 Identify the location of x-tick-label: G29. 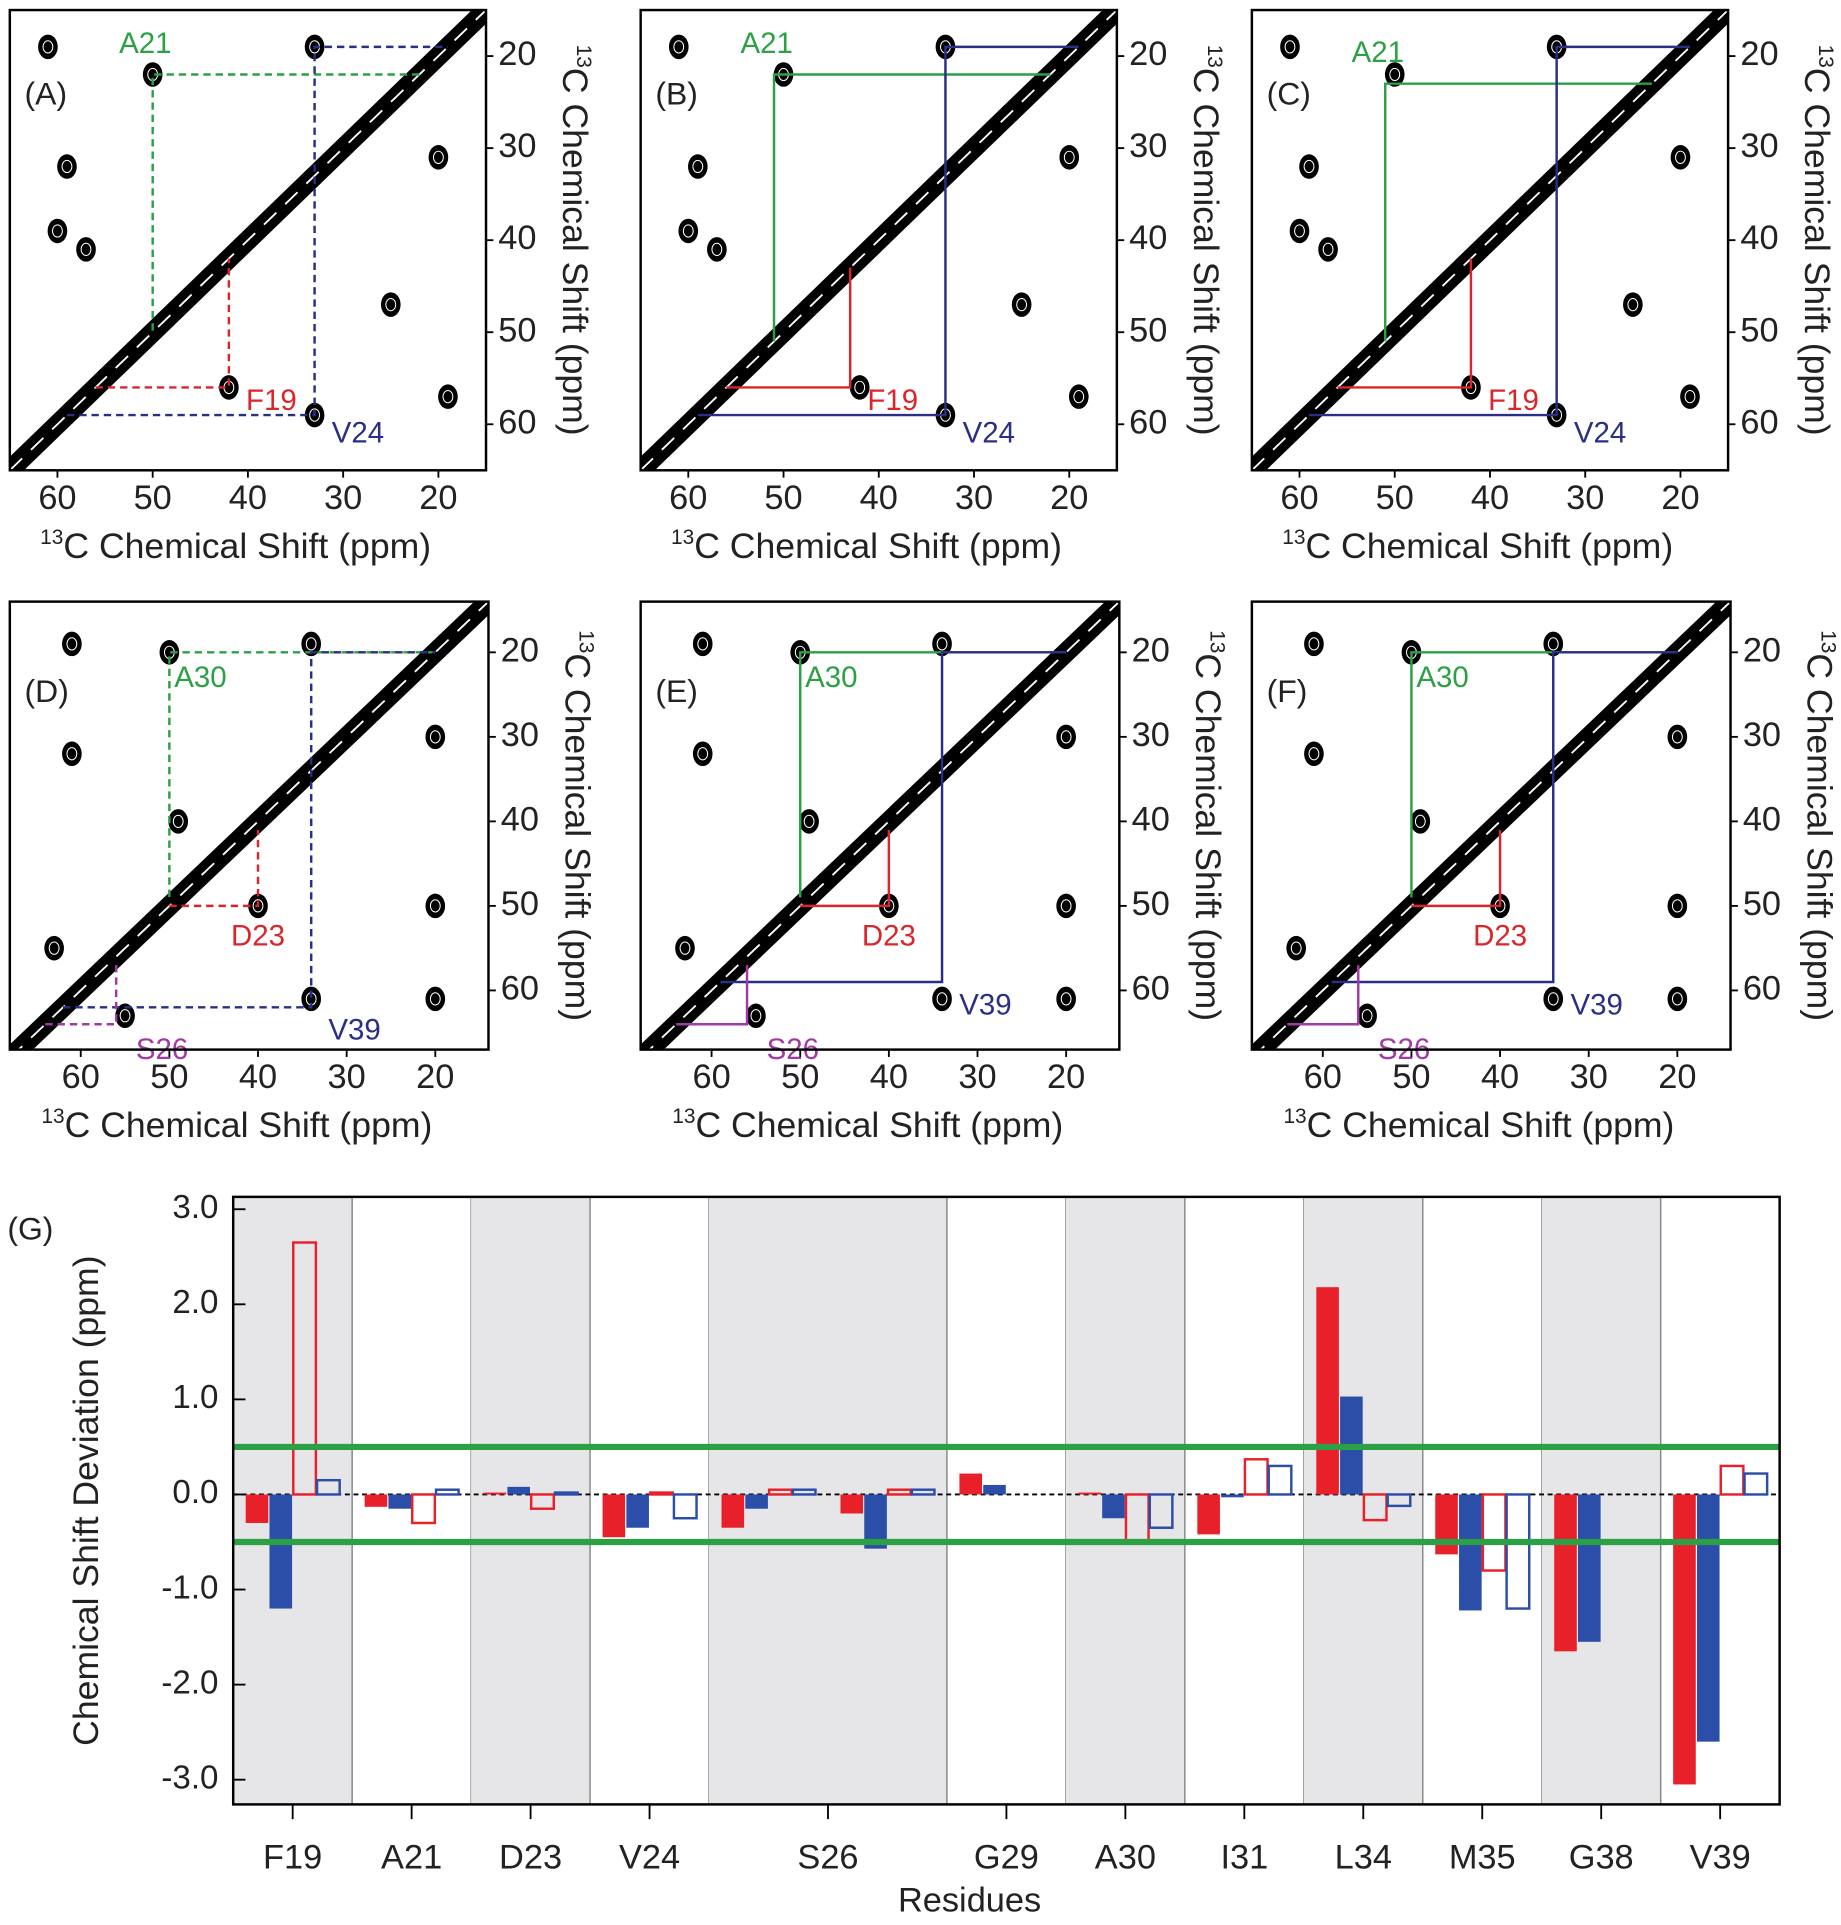
(1006, 1858).